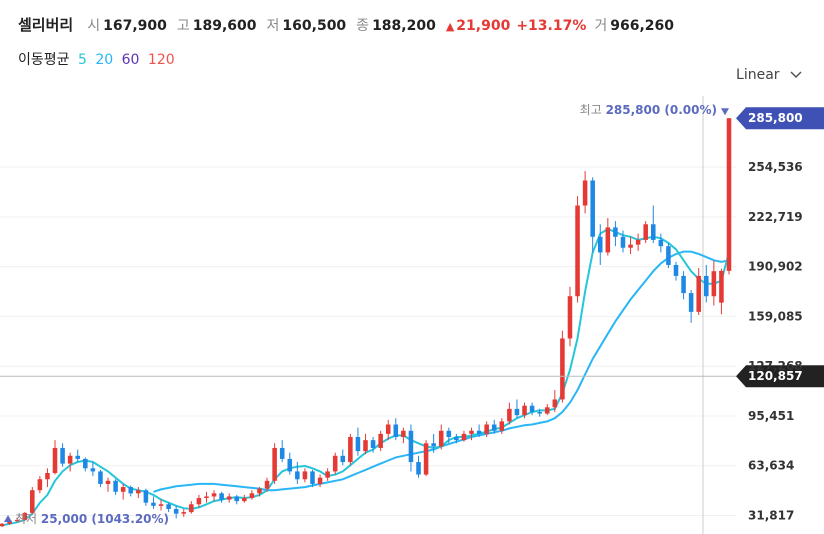  Describe the element at coordinates (648, 110) in the screenshot. I see `high-annotation: 최고 285,800 (0.00%)` at that location.